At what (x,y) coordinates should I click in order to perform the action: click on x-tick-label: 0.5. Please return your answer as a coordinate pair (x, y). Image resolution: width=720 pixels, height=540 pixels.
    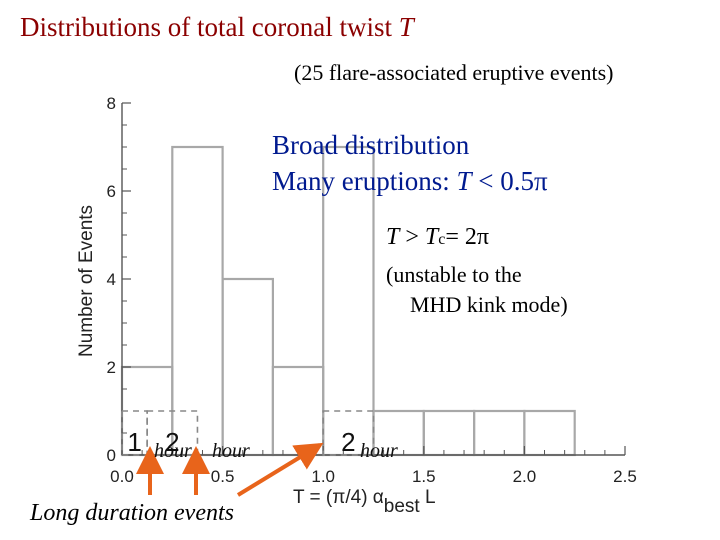
    Looking at the image, I should click on (223, 476).